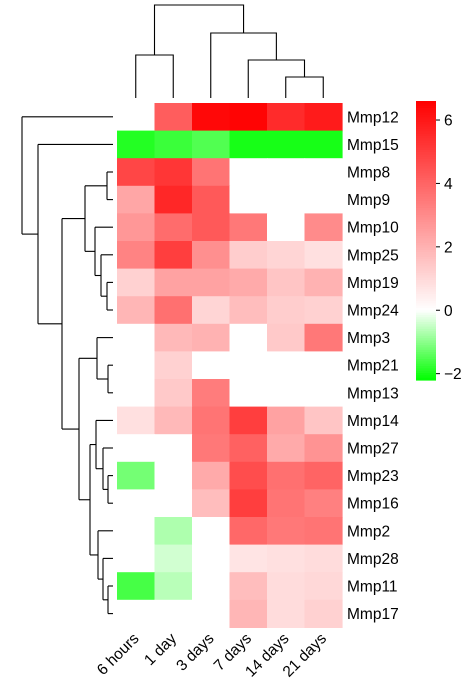 The height and width of the screenshot is (691, 474). I want to click on legend-tick-label: −2, so click(453, 374).